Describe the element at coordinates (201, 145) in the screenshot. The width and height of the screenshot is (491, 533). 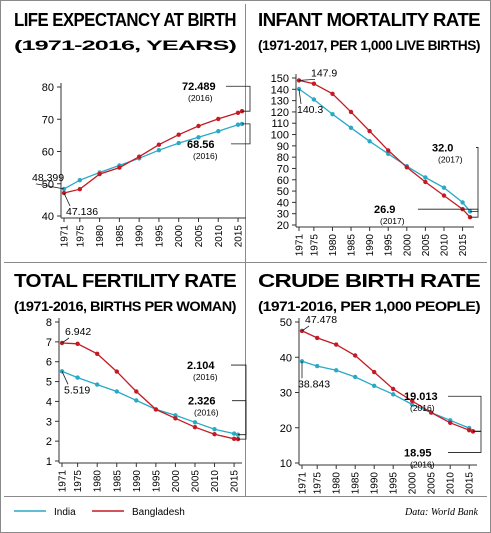
I see `data-label: 68.56` at that location.